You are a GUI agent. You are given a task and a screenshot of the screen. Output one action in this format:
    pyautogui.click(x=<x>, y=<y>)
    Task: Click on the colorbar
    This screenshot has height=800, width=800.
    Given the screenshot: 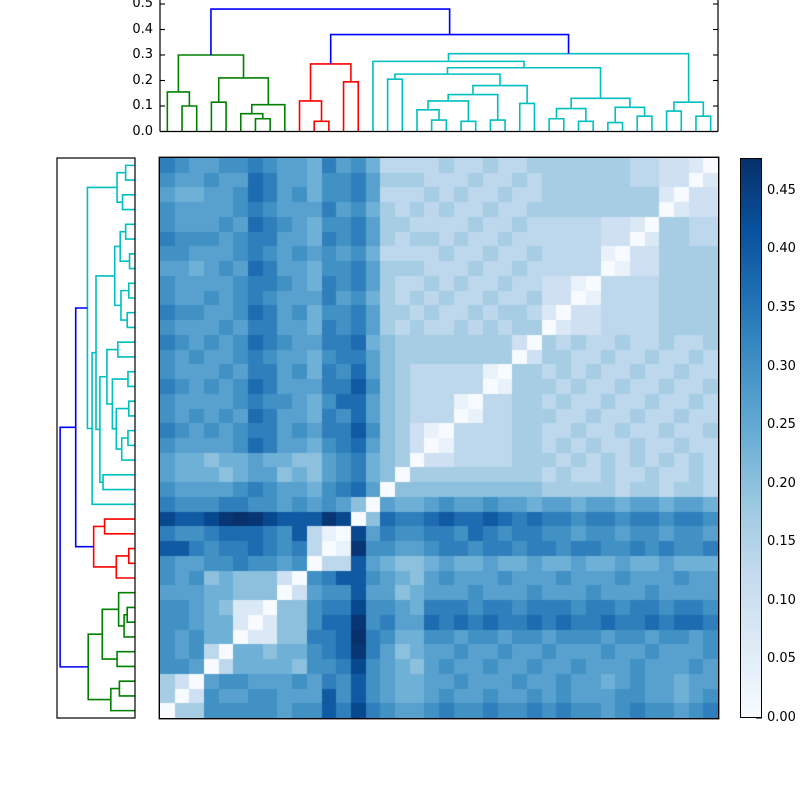 What is the action you would take?
    pyautogui.click(x=751, y=438)
    